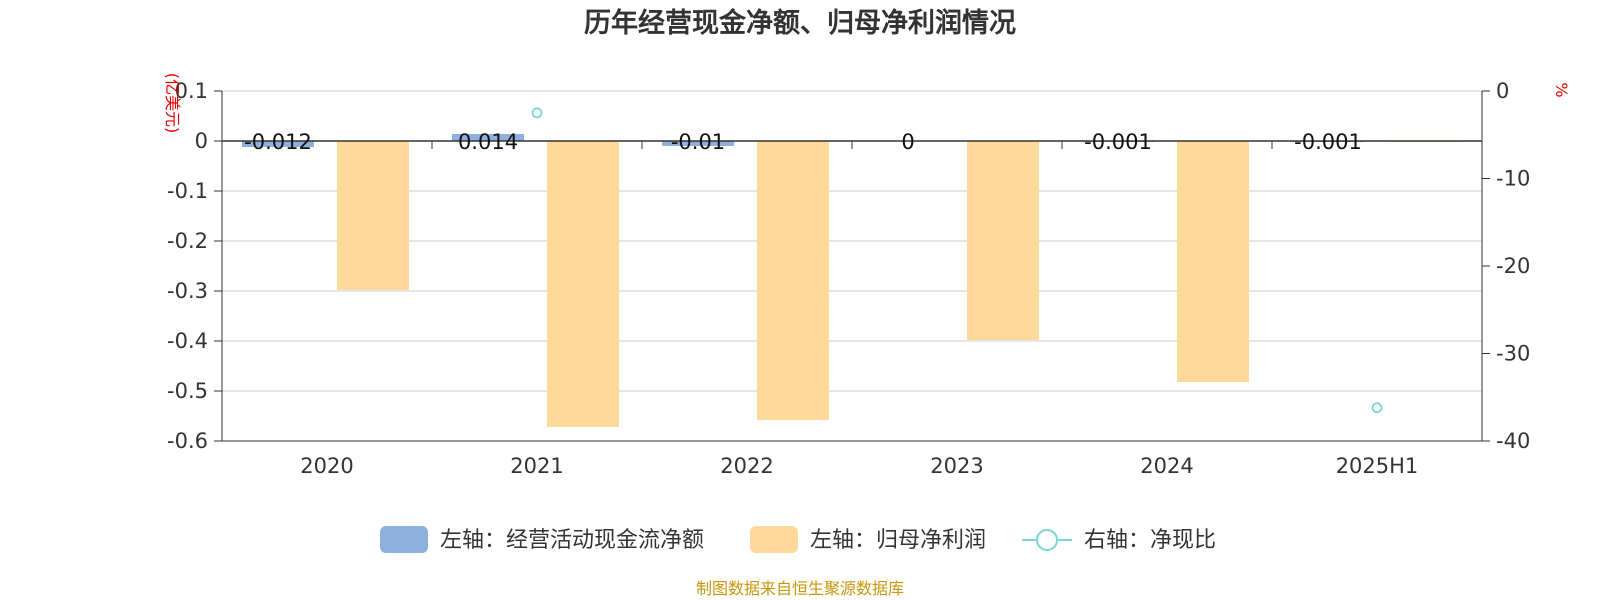  Describe the element at coordinates (572, 540) in the screenshot. I see `legend-label-cashflow: 左轴：经营活动现金流净额` at that location.